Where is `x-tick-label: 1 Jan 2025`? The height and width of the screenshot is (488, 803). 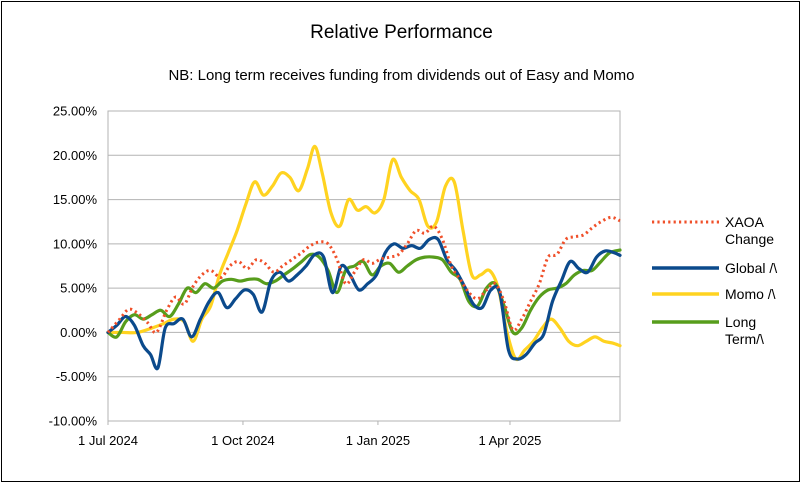
x-tick-label: 1 Jan 2025 is located at coordinates (378, 440).